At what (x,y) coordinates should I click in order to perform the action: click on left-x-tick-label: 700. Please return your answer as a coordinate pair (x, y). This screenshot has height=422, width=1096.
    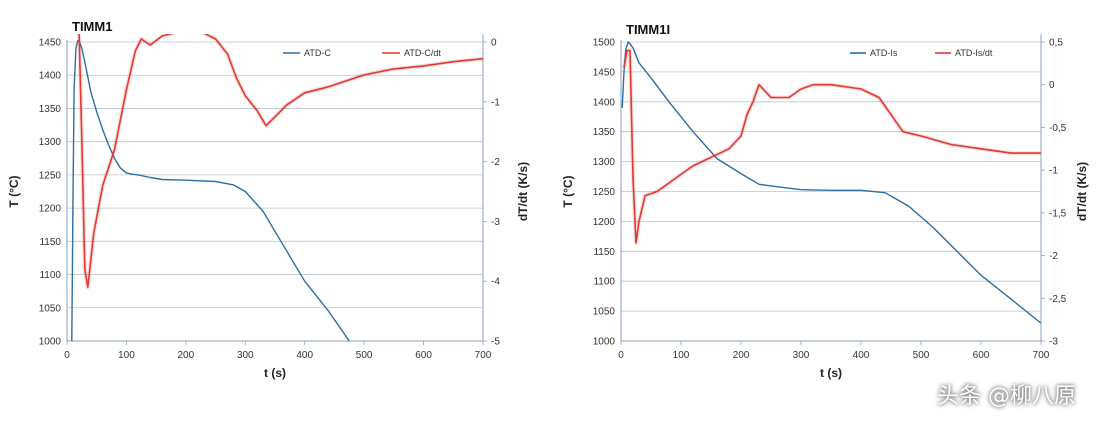
    Looking at the image, I should click on (483, 355).